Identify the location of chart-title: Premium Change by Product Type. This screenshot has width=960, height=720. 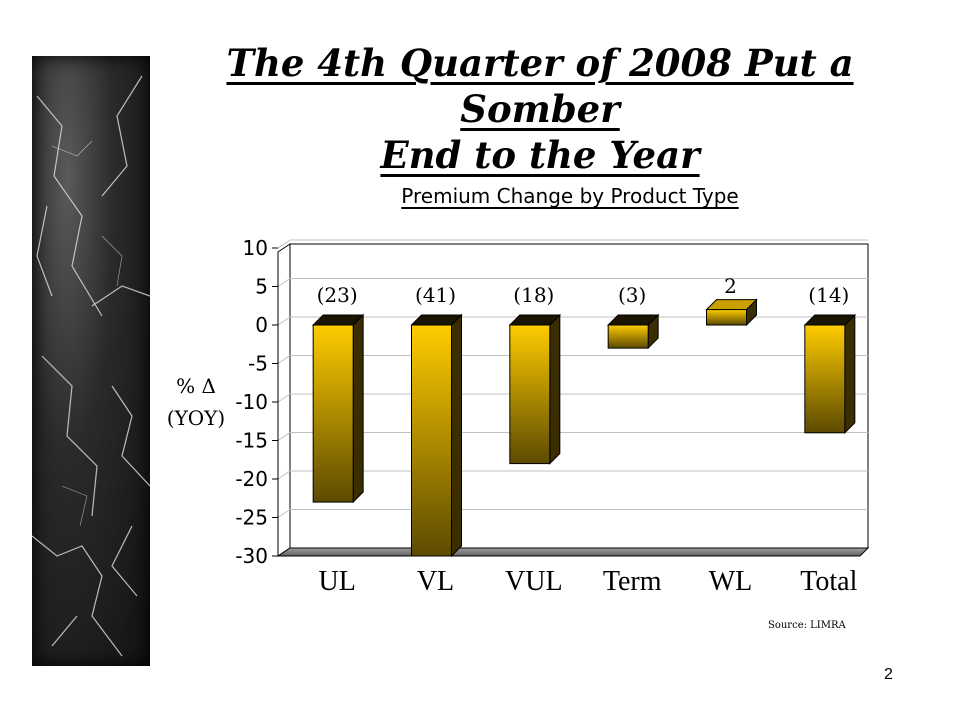
(570, 196).